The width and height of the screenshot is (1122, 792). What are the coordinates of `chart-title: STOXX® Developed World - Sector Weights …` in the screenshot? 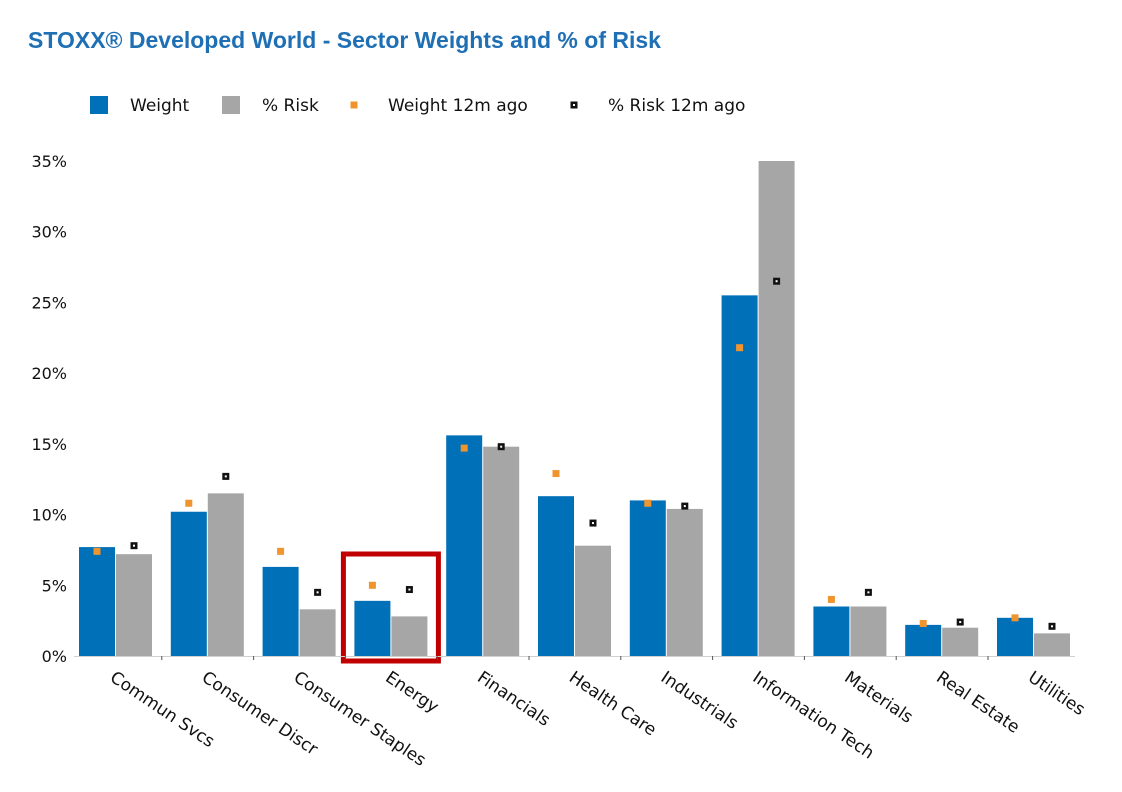 It's located at (344, 40).